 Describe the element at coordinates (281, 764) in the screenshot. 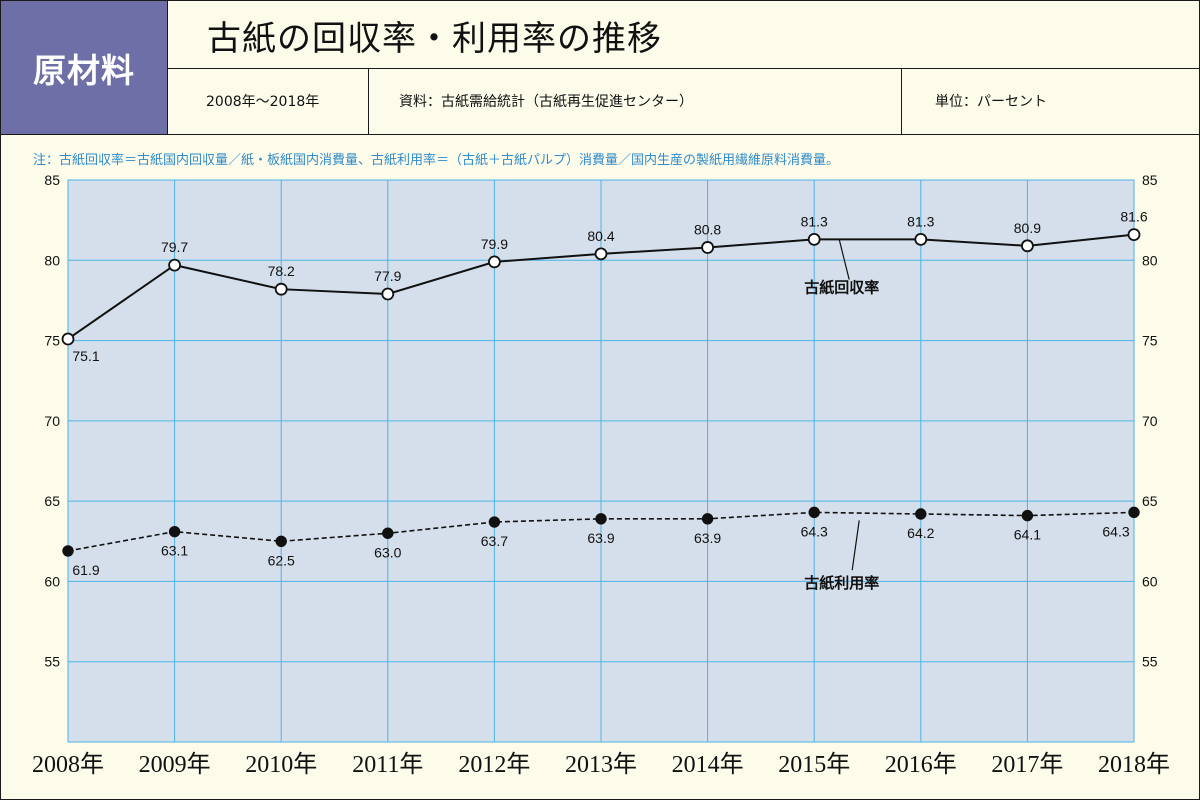

I see `x-tick-label: 2010年` at that location.